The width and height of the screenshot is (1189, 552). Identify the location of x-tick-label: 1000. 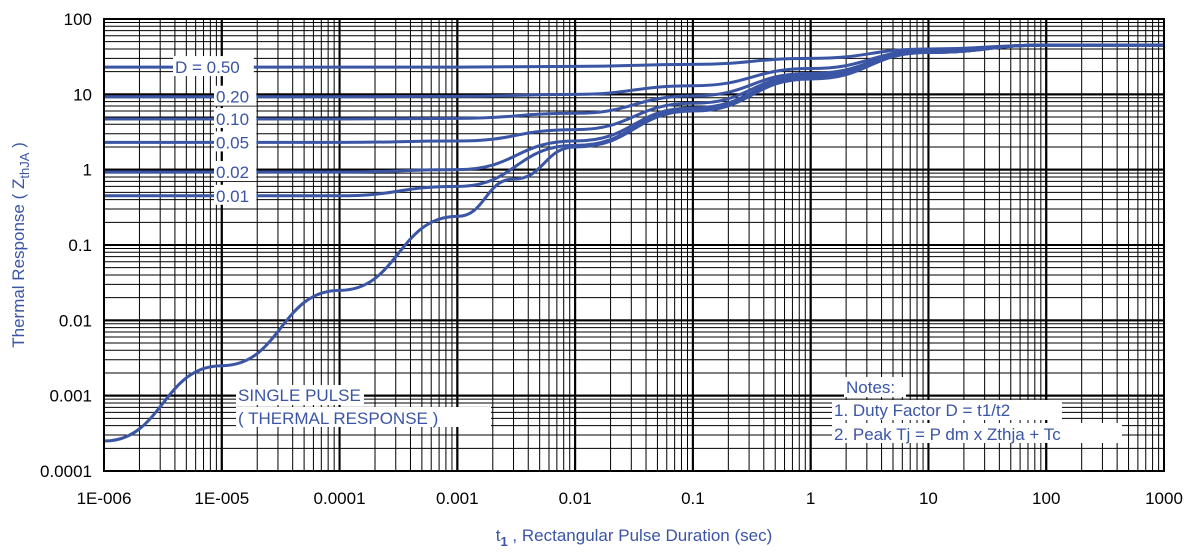
(1164, 498).